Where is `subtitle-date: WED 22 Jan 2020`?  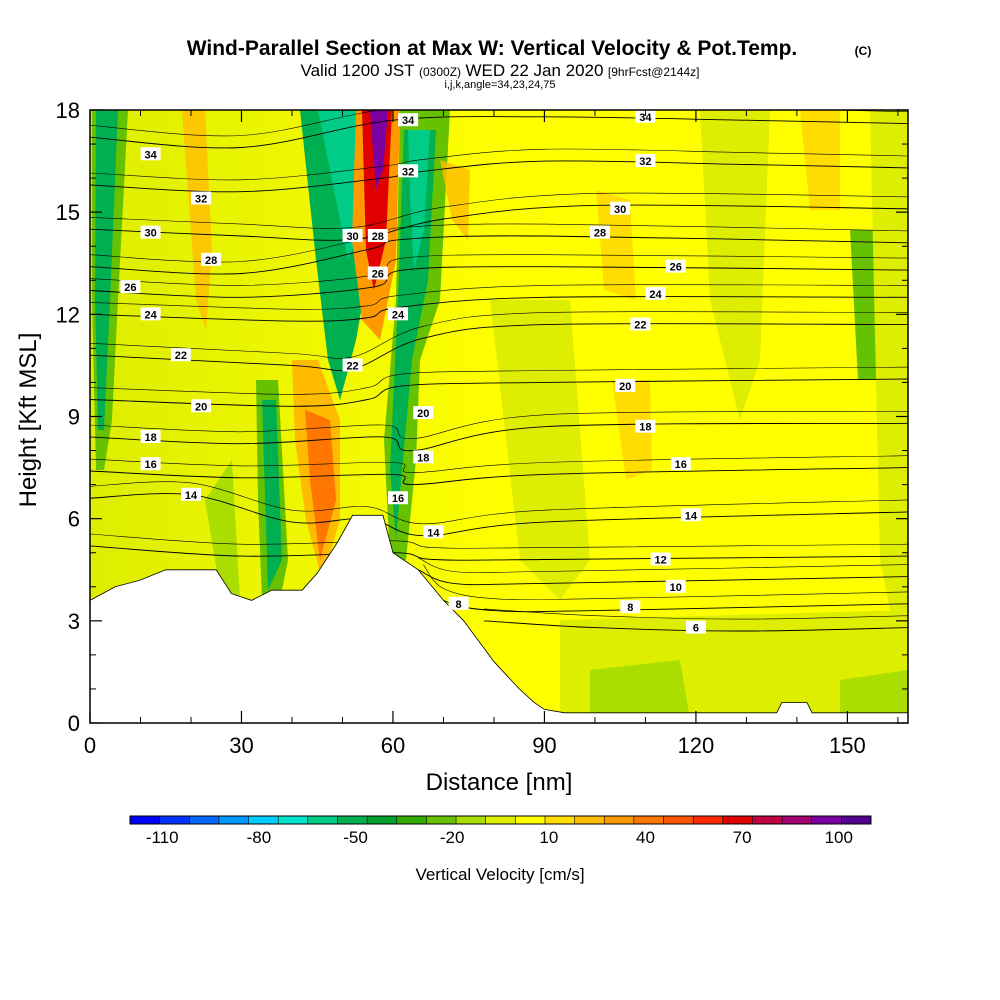
subtitle-date: WED 22 Jan 2020 is located at coordinates (534, 70).